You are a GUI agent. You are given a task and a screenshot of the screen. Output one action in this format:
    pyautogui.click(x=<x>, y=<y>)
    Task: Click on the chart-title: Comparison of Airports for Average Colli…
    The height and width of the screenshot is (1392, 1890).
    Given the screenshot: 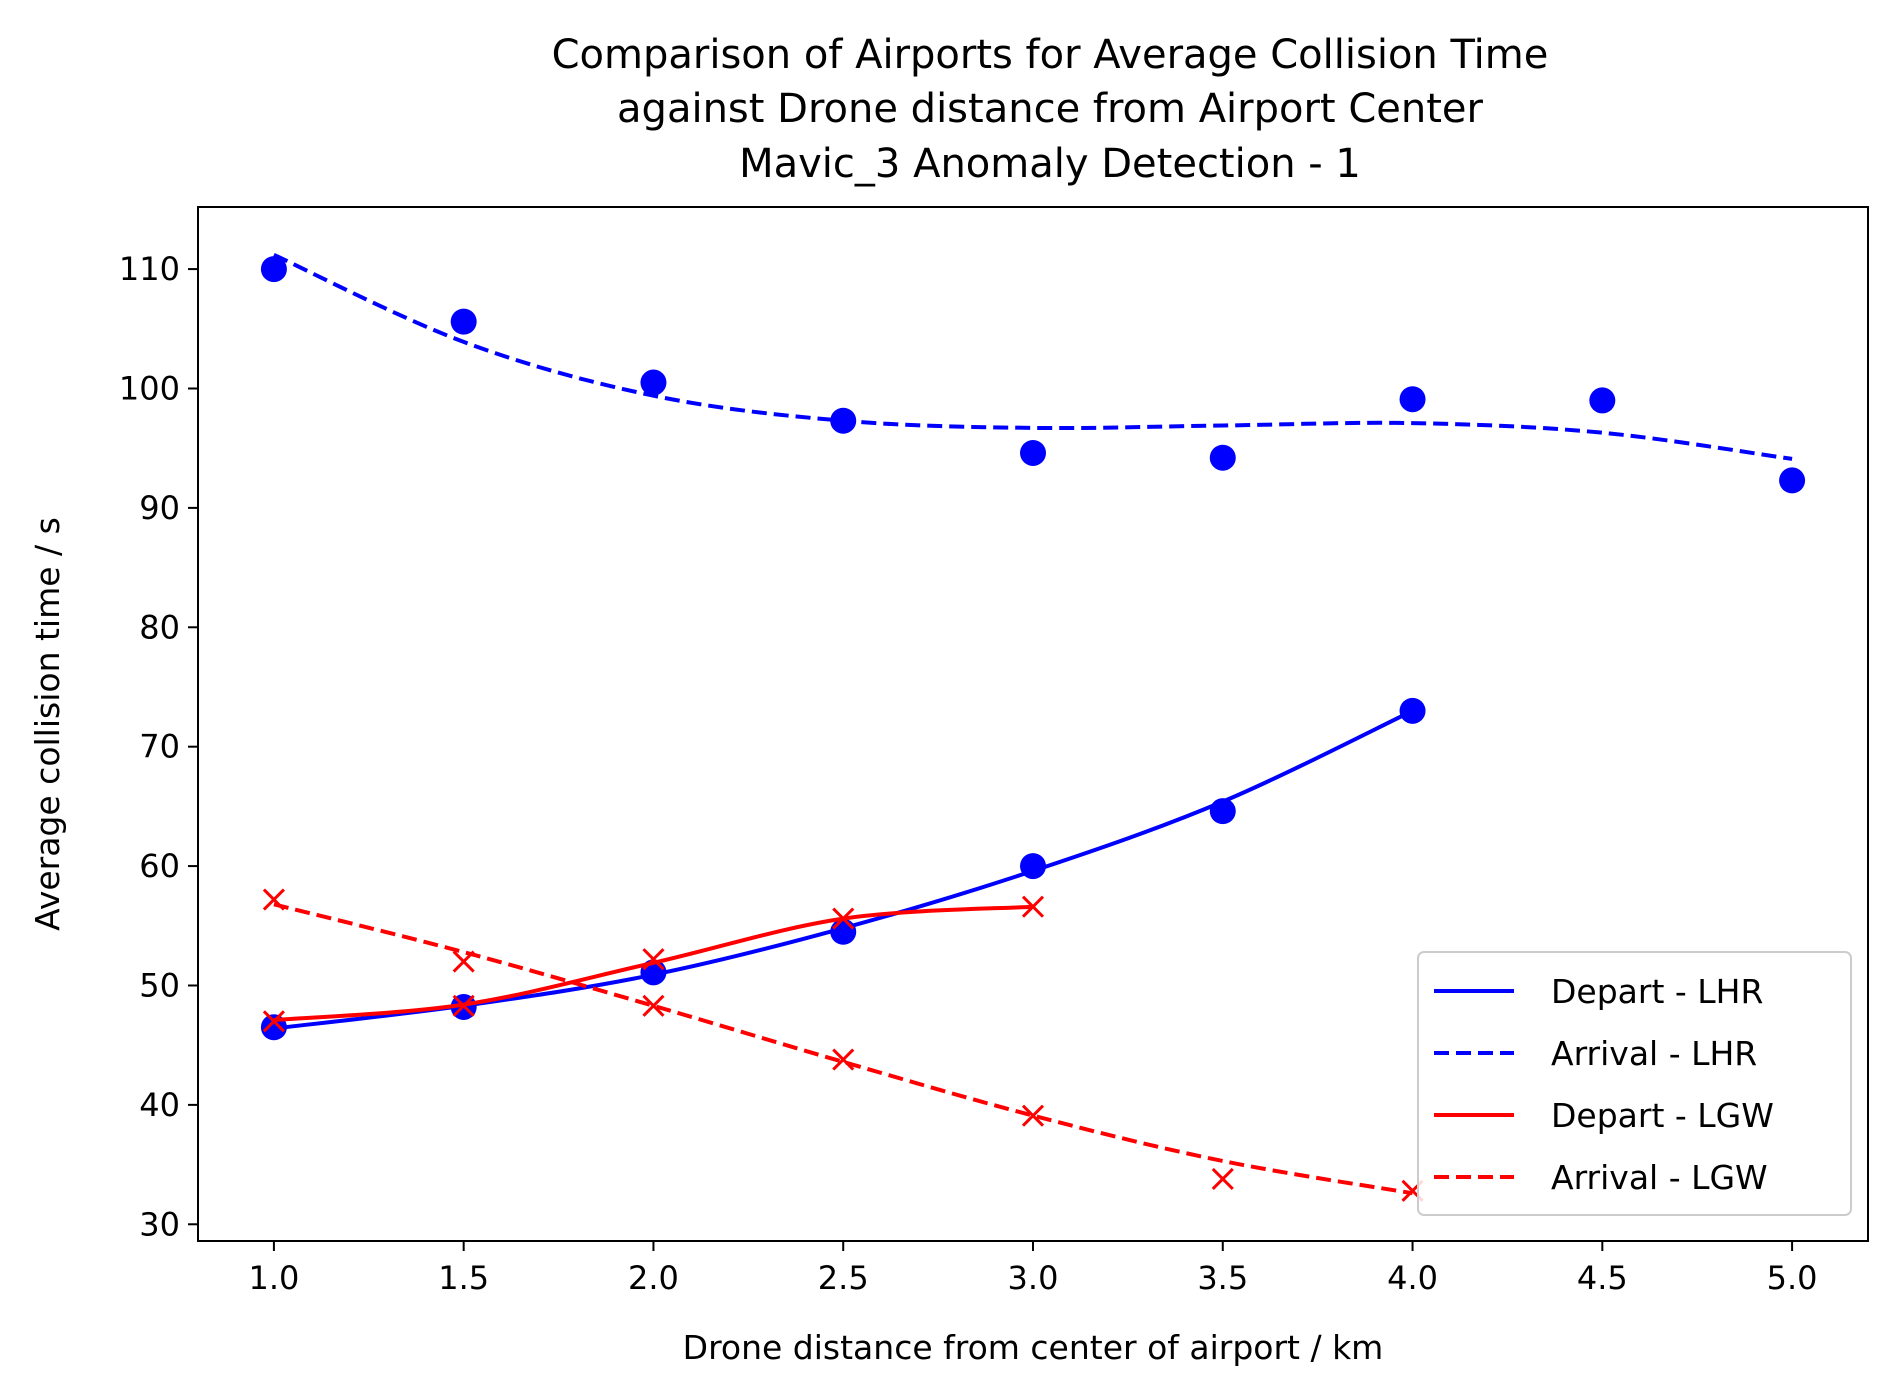 What is the action you would take?
    pyautogui.click(x=1050, y=109)
    